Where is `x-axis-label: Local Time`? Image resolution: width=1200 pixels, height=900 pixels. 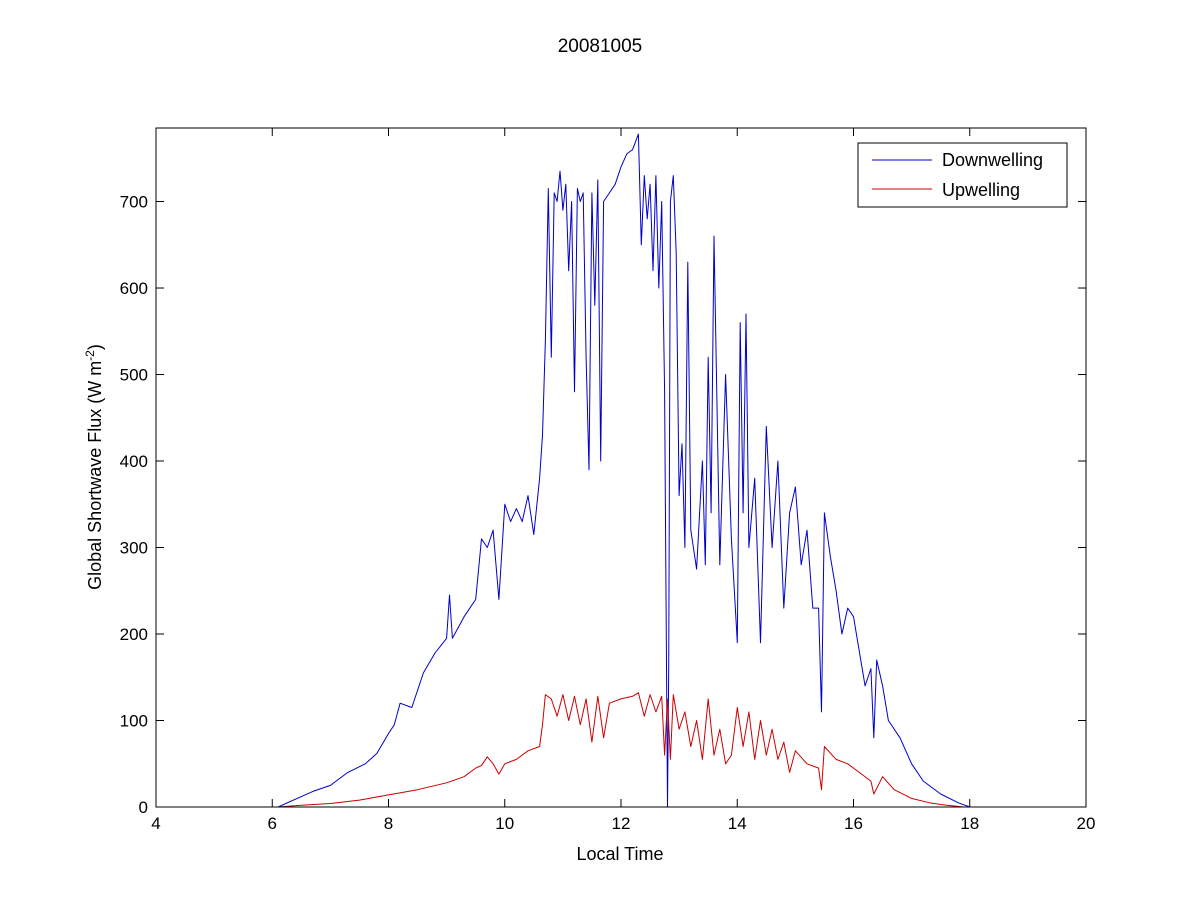 x-axis-label: Local Time is located at coordinates (619, 854).